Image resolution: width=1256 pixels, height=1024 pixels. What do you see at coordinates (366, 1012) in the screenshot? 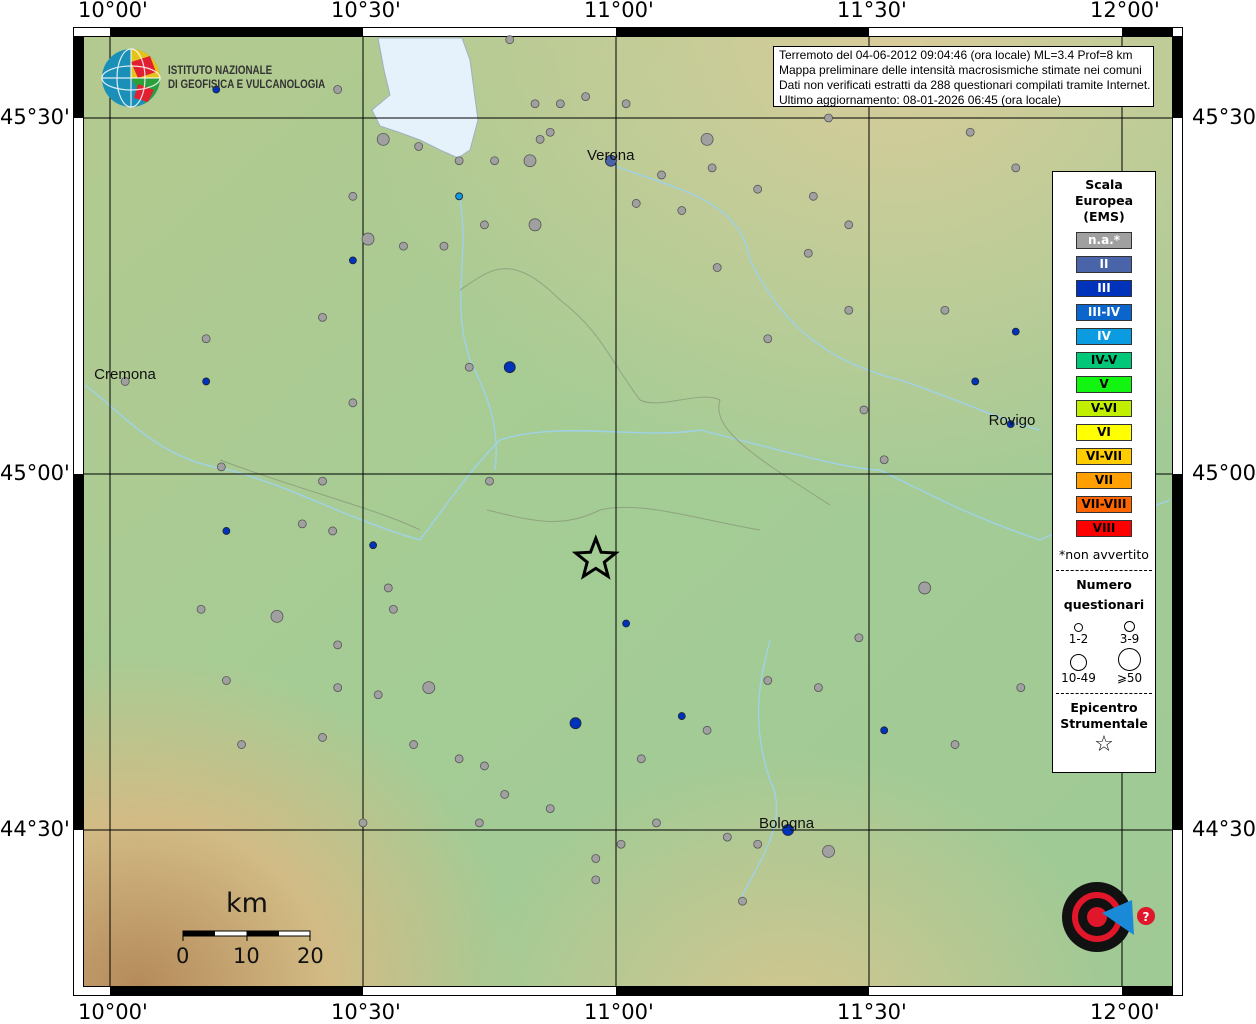
I see `lon-label-bottom: 10°30'` at bounding box center [366, 1012].